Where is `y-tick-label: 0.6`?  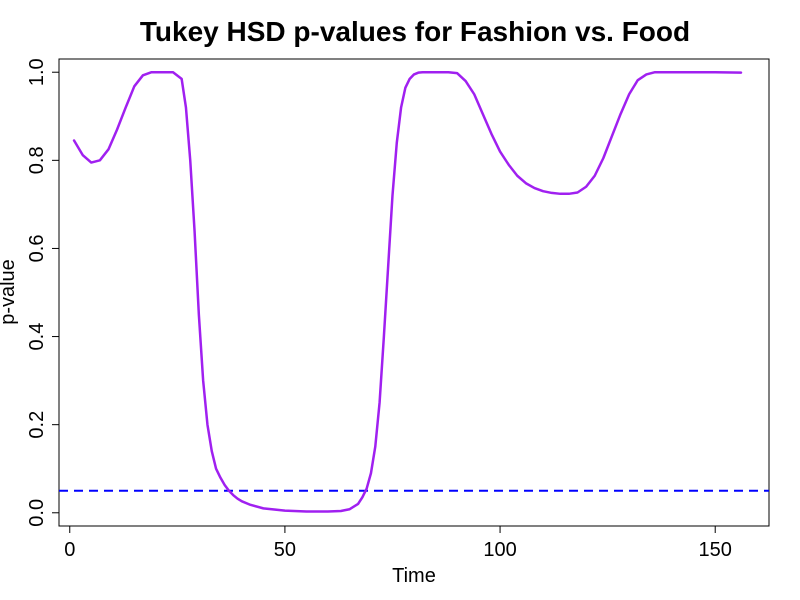
y-tick-label: 0.6 is located at coordinates (37, 249).